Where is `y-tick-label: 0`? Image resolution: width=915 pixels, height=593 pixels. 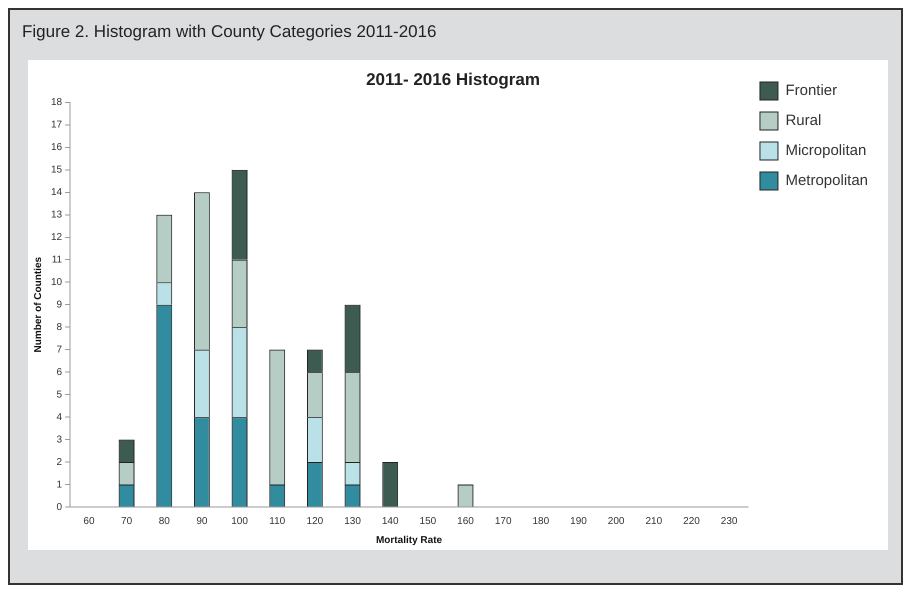
y-tick-label: 0 is located at coordinates (59, 507).